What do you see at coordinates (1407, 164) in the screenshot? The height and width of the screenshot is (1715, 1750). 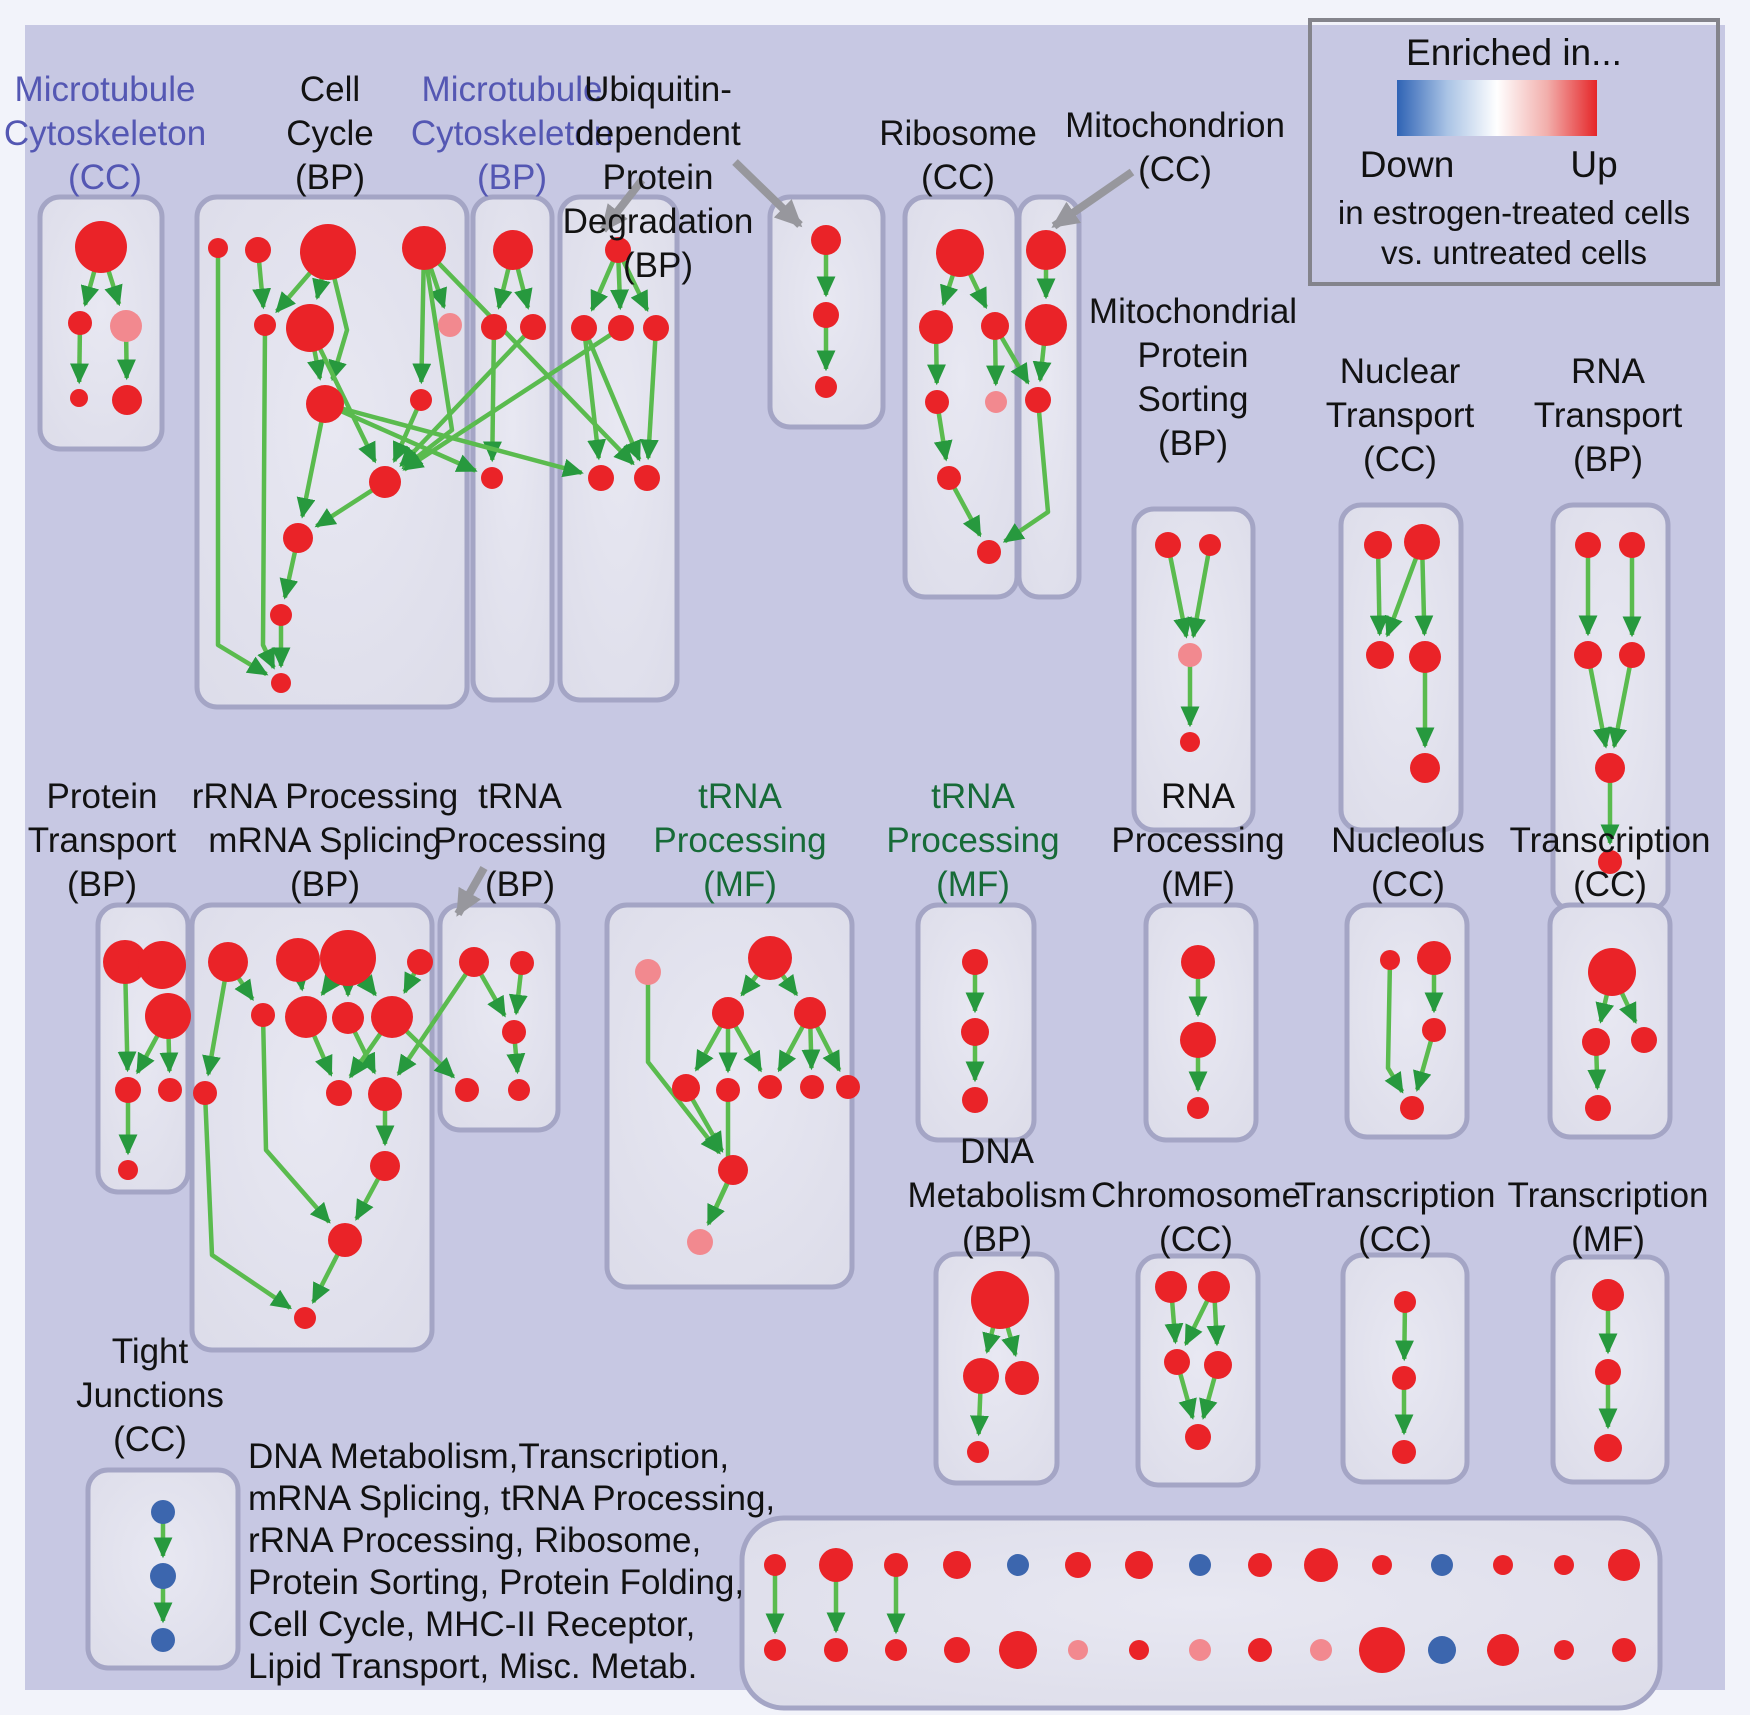 I see `legend-down-label: Down` at bounding box center [1407, 164].